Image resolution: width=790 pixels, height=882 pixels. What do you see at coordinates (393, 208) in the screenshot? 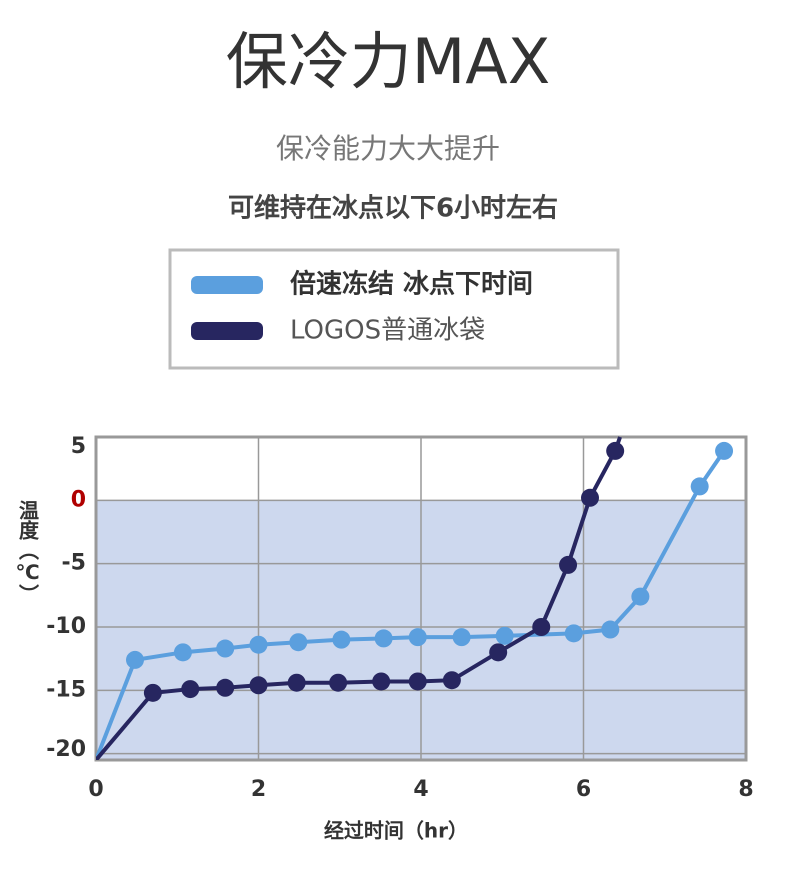
I see `headline: 可维持在冰点以下6小时左右` at bounding box center [393, 208].